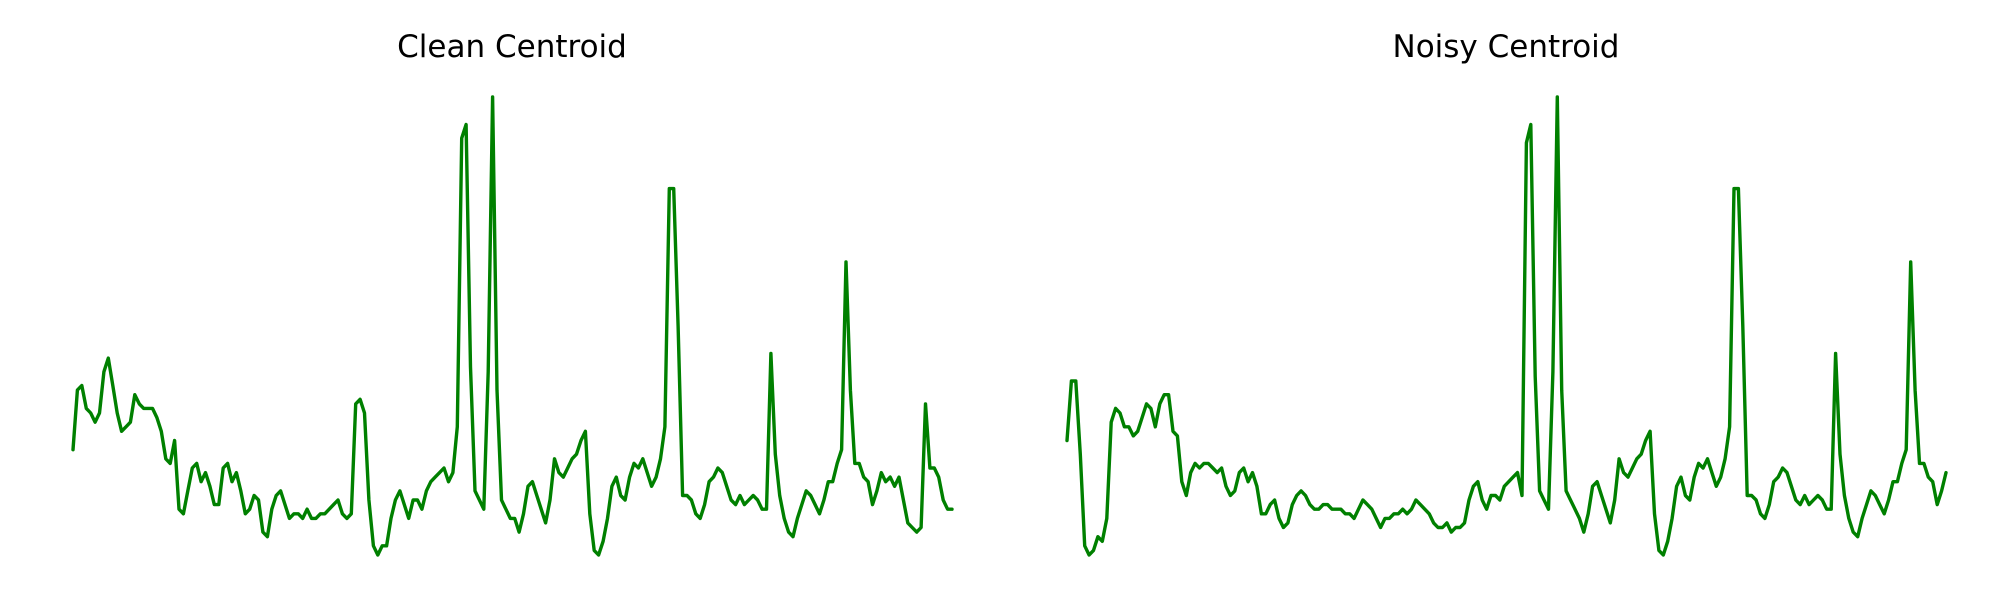  I want to click on chart-title: Noisy Centroid, so click(1506, 47).